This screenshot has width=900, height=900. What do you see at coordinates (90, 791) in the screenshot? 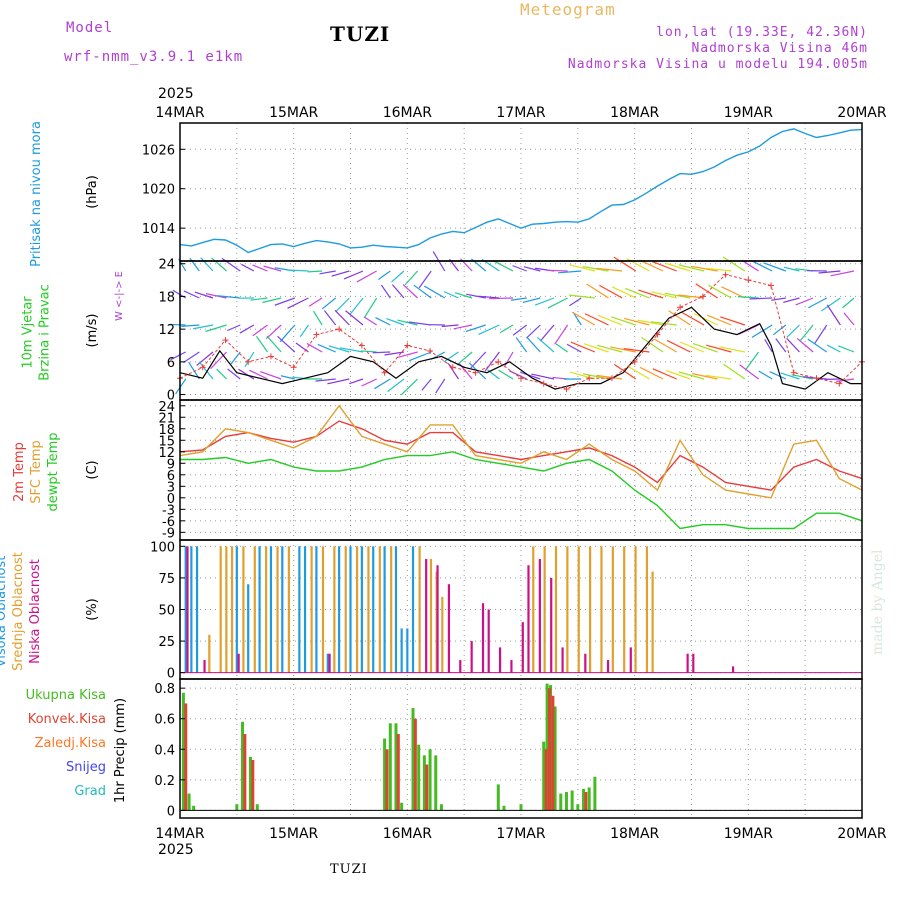
I see `precip-legend-item: Grad` at bounding box center [90, 791].